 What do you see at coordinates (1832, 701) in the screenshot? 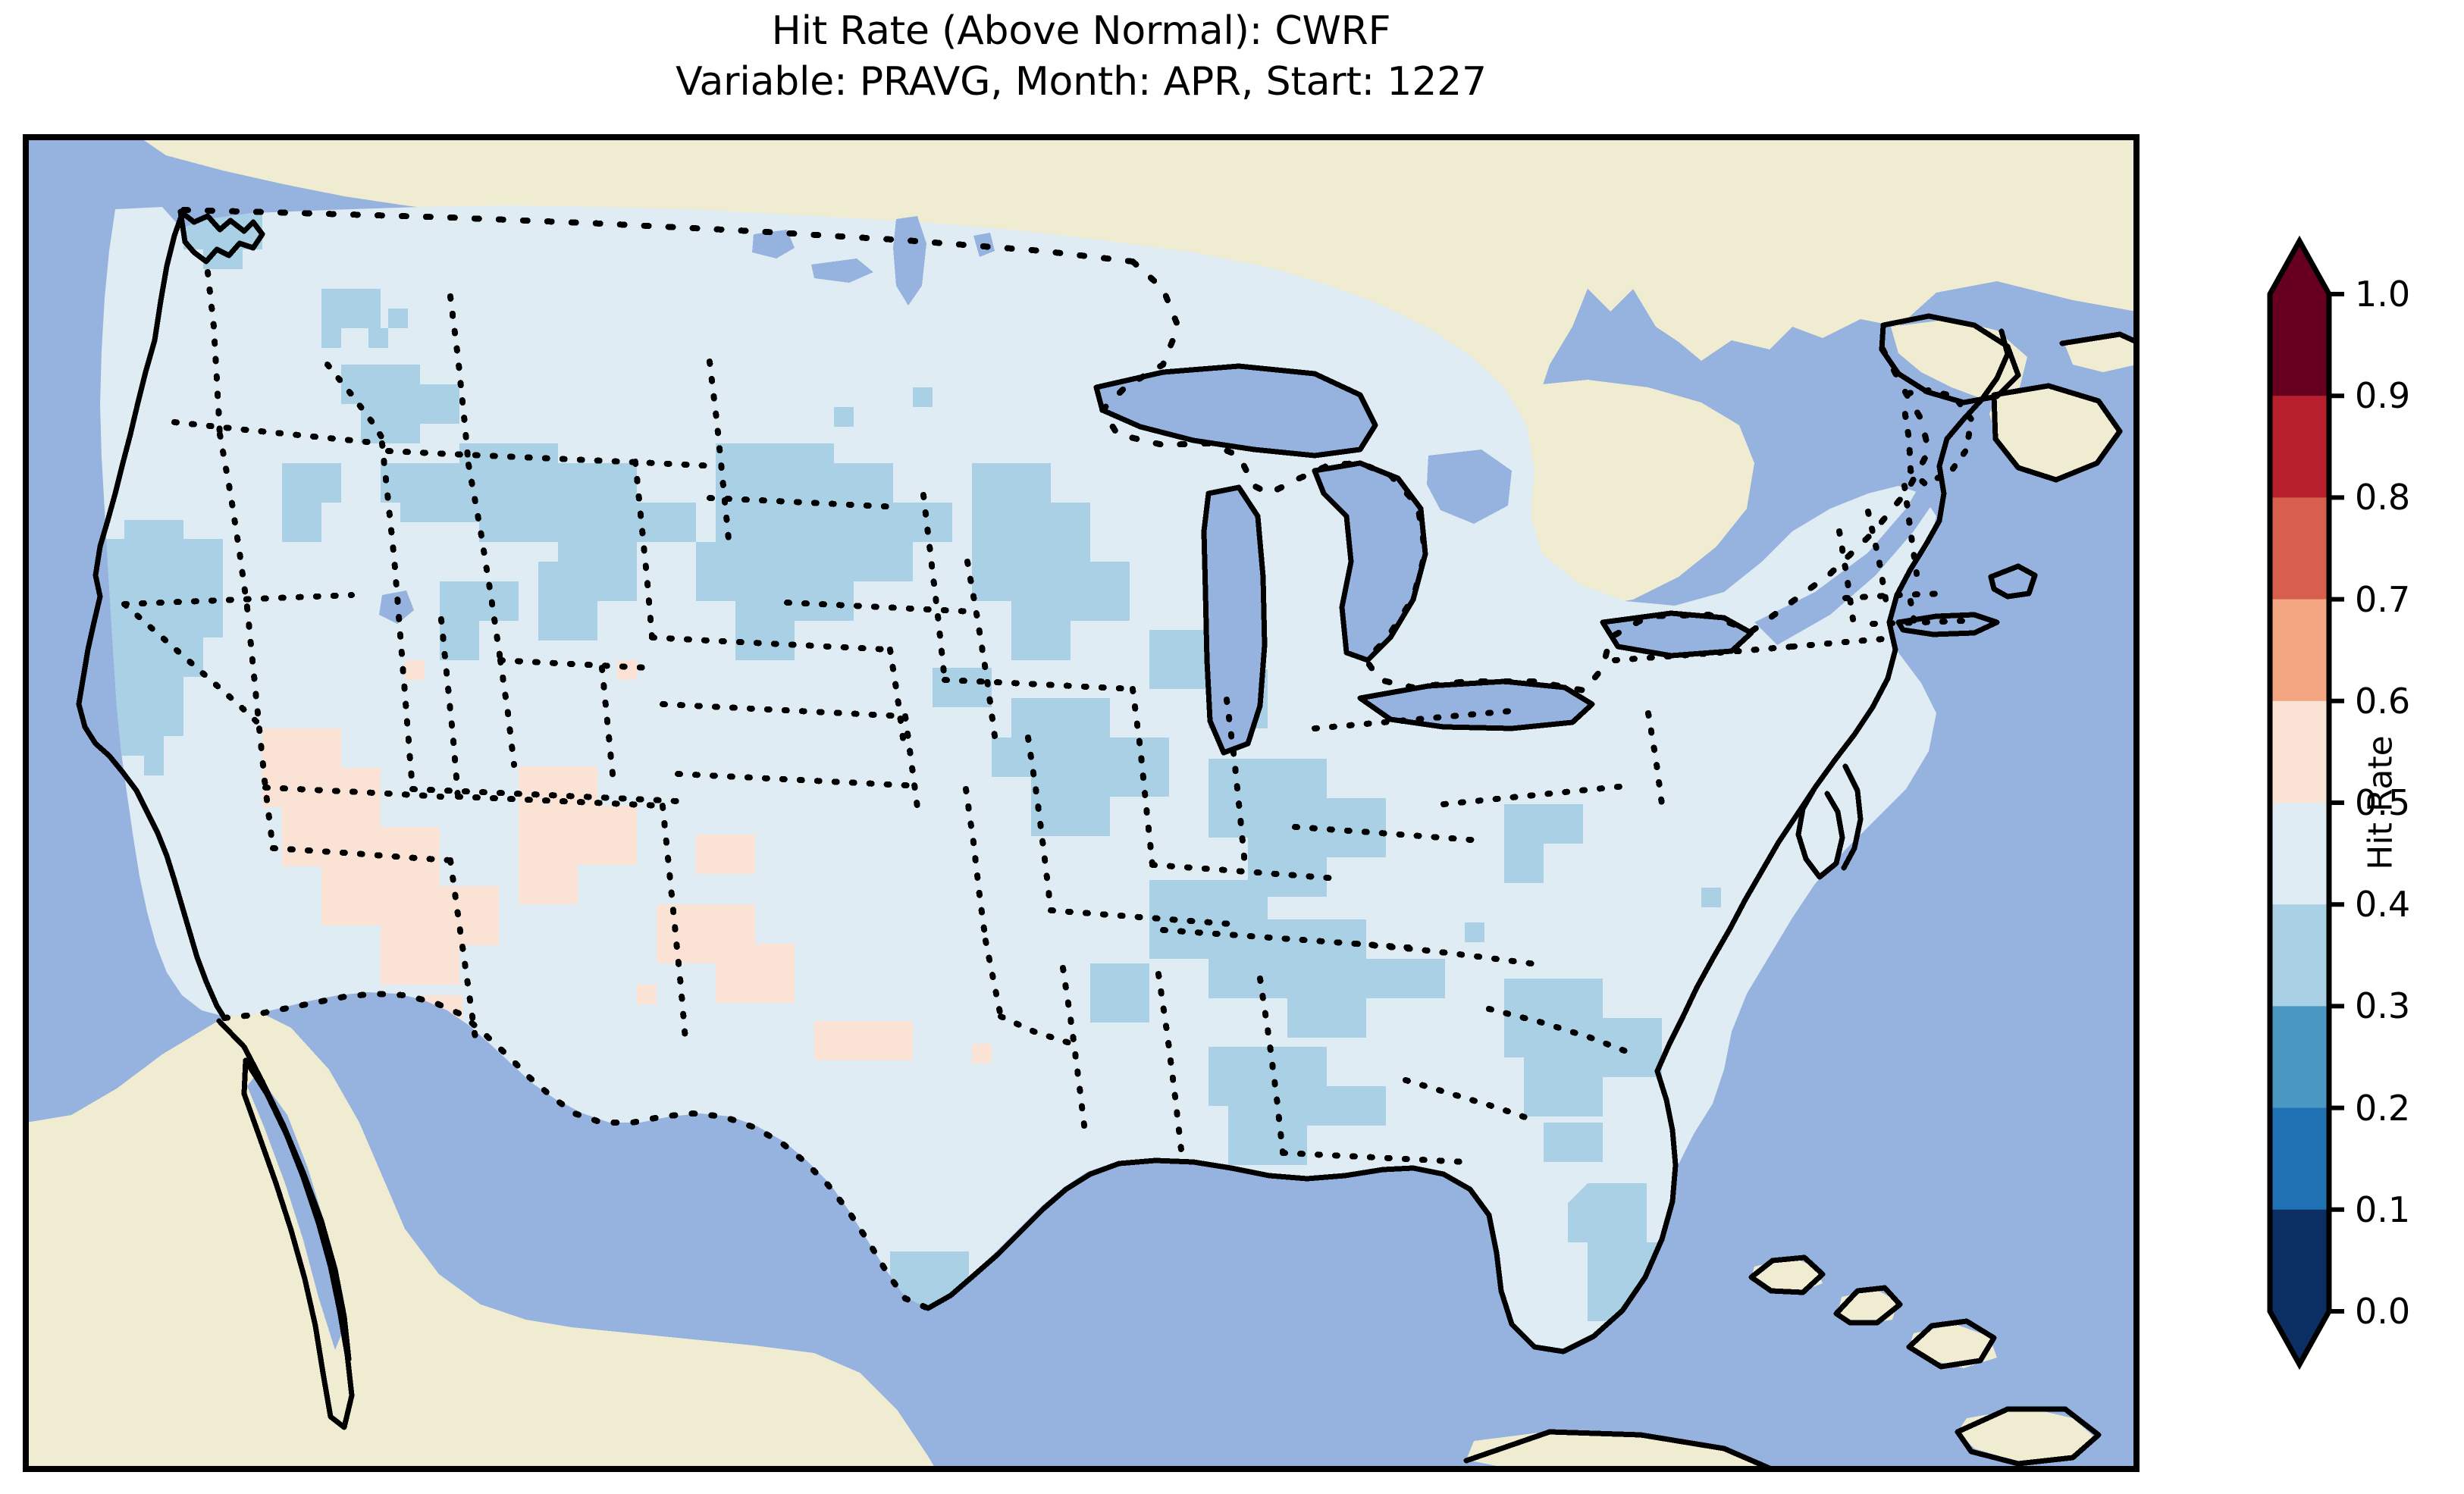
I see `atlantic-coast` at bounding box center [1832, 701].